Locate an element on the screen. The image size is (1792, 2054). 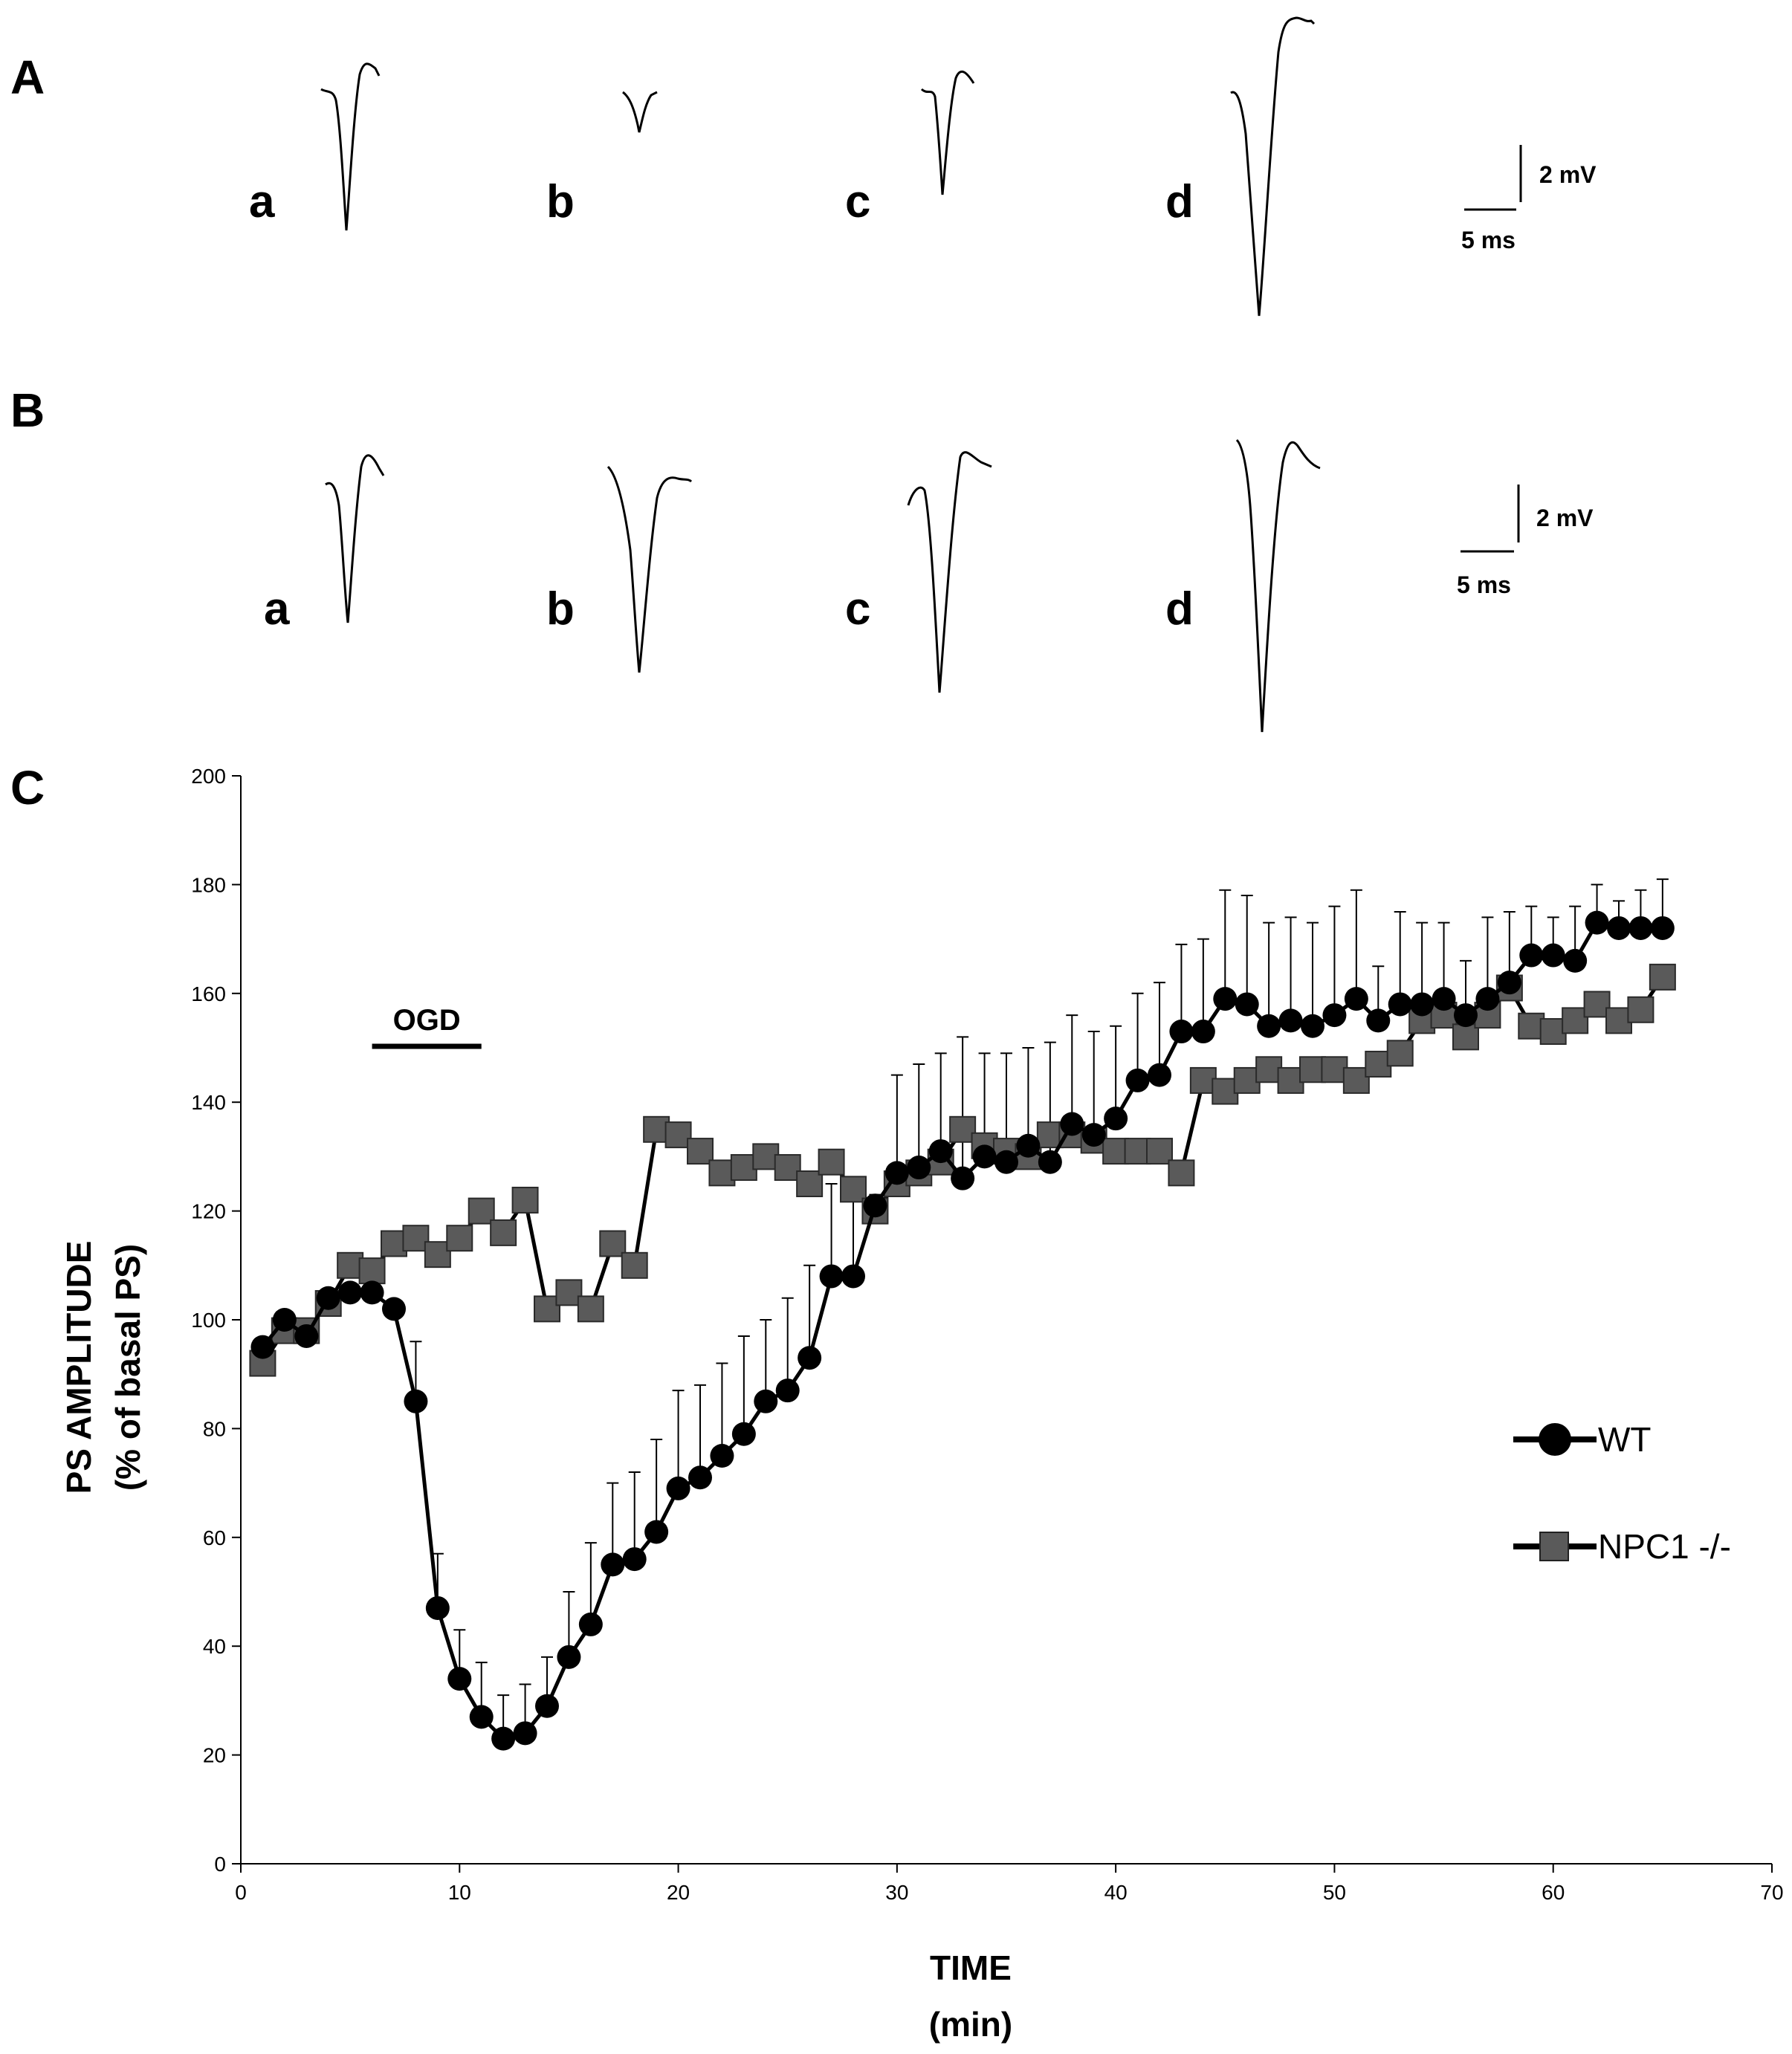
x-tick-label: 0 is located at coordinates (241, 1892).